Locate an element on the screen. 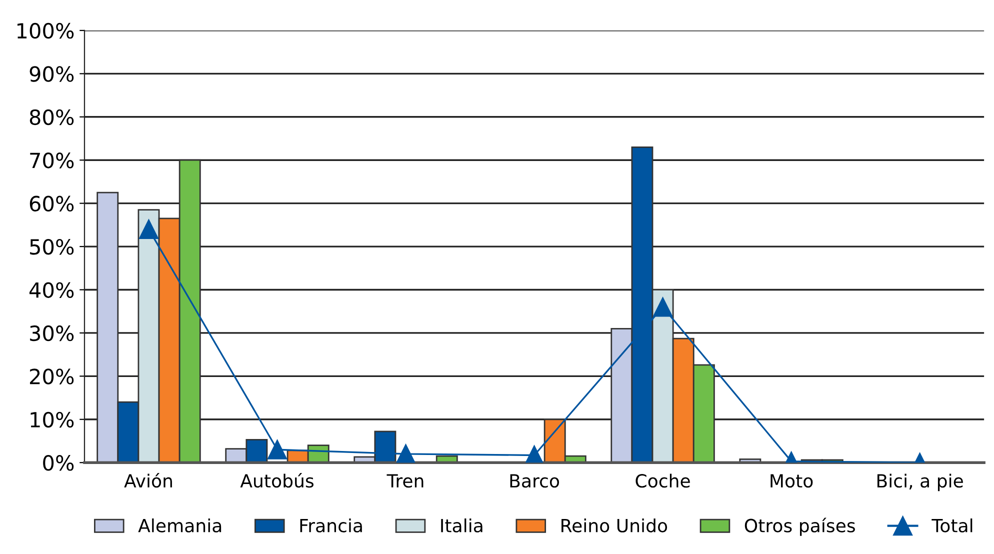  y-tick-label: 50% is located at coordinates (52, 246).